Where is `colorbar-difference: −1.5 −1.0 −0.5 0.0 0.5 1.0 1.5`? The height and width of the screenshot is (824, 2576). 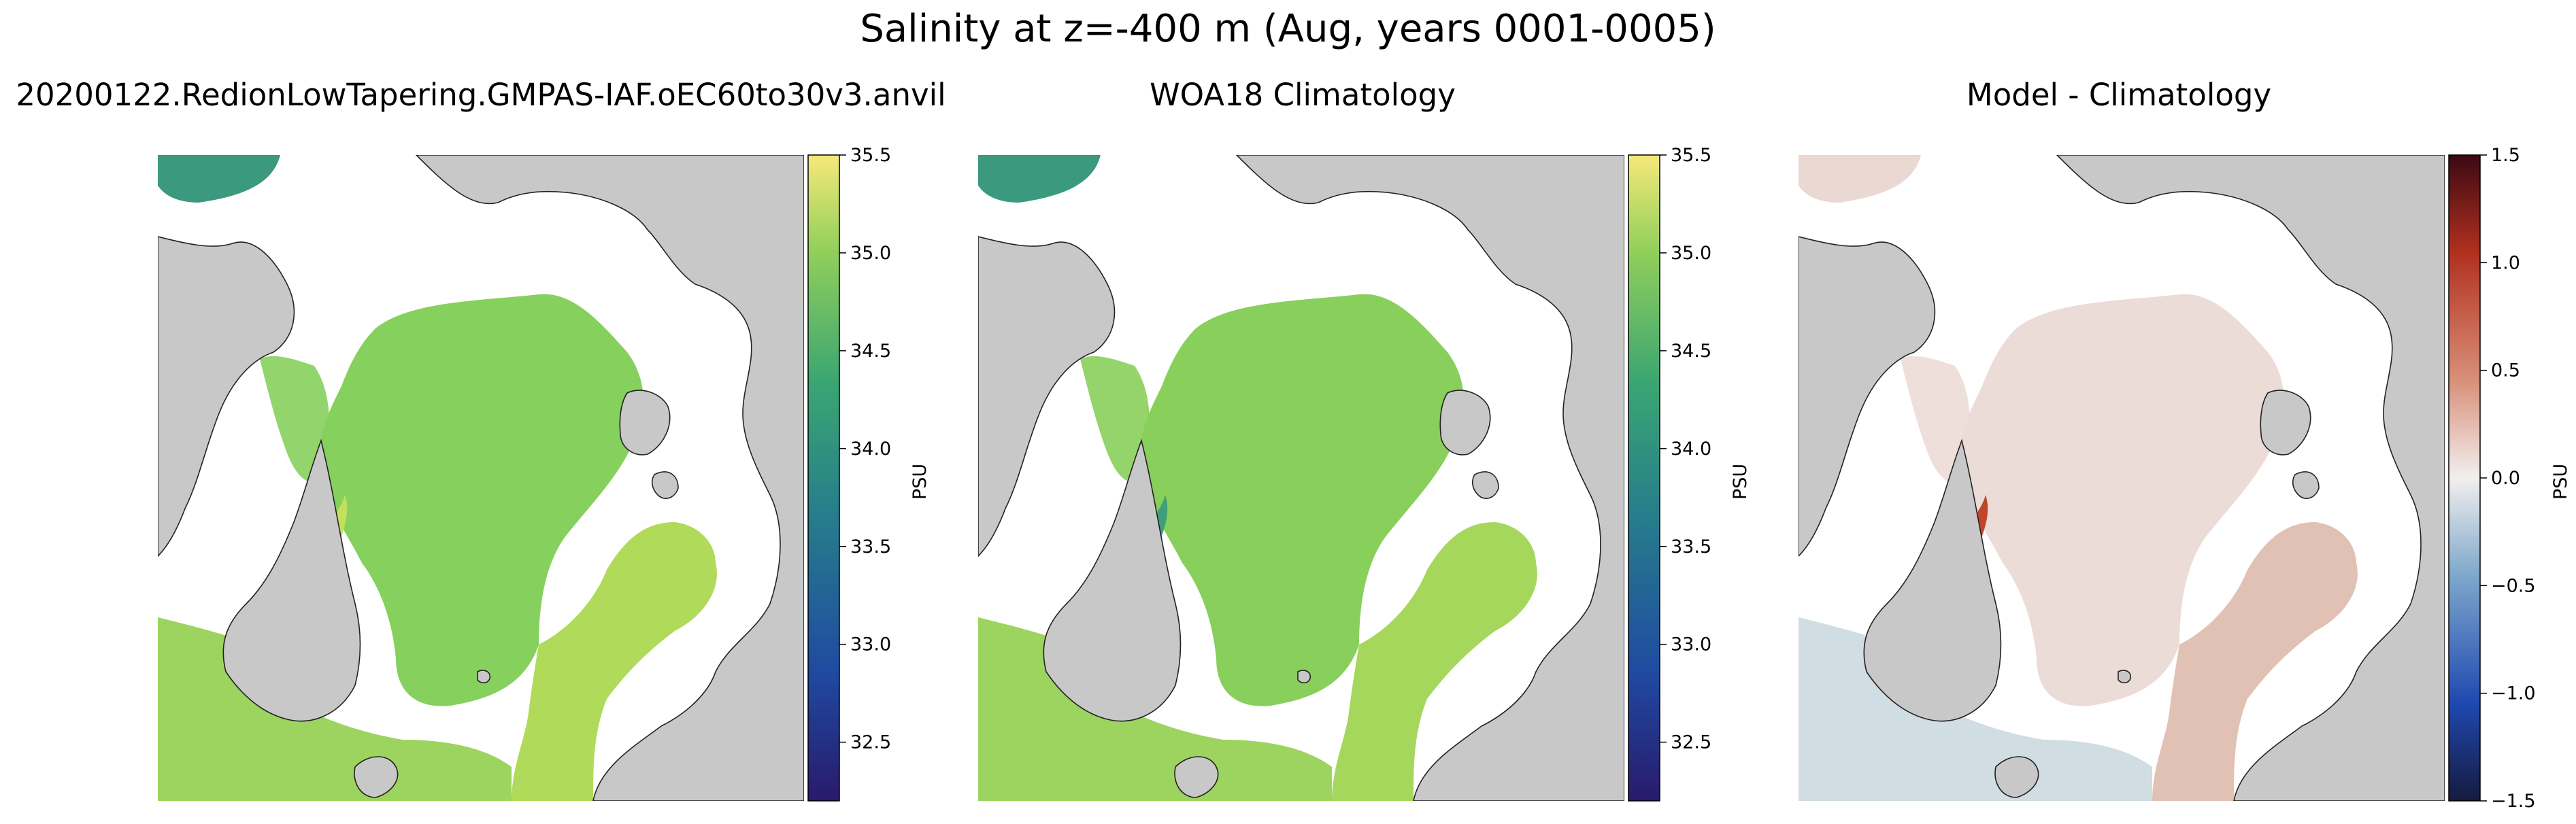
colorbar-difference: −1.5 −1.0 −0.5 0.0 0.5 1.0 1.5 is located at coordinates (2492, 478).